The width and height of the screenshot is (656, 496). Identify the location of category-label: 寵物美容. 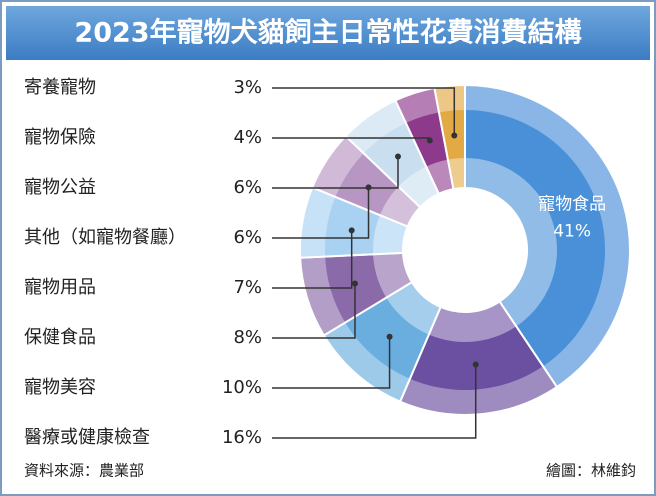
(60, 387).